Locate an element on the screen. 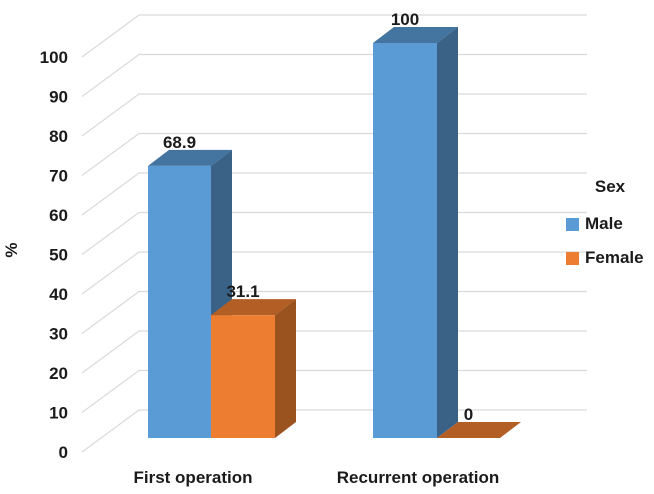 This screenshot has height=494, width=654. legend-title: Sex is located at coordinates (610, 186).